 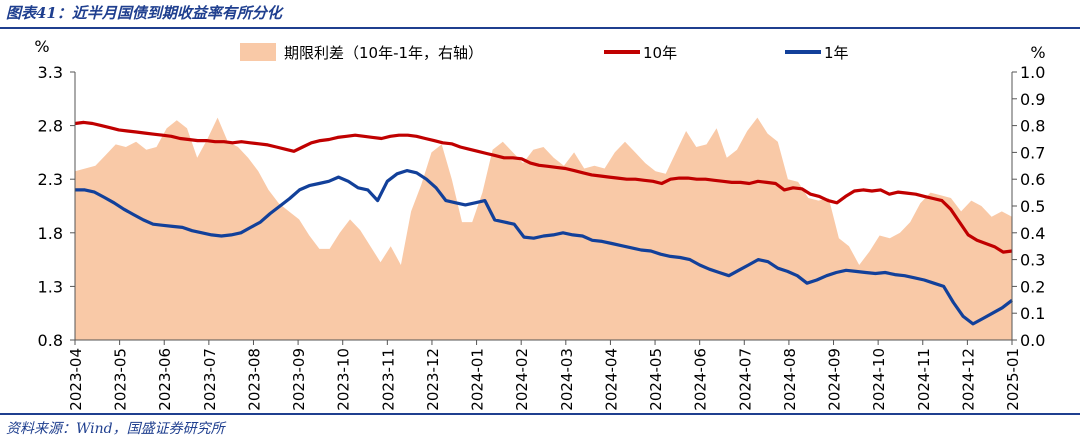 I want to click on legend-label-10y: 10年, so click(x=660, y=53).